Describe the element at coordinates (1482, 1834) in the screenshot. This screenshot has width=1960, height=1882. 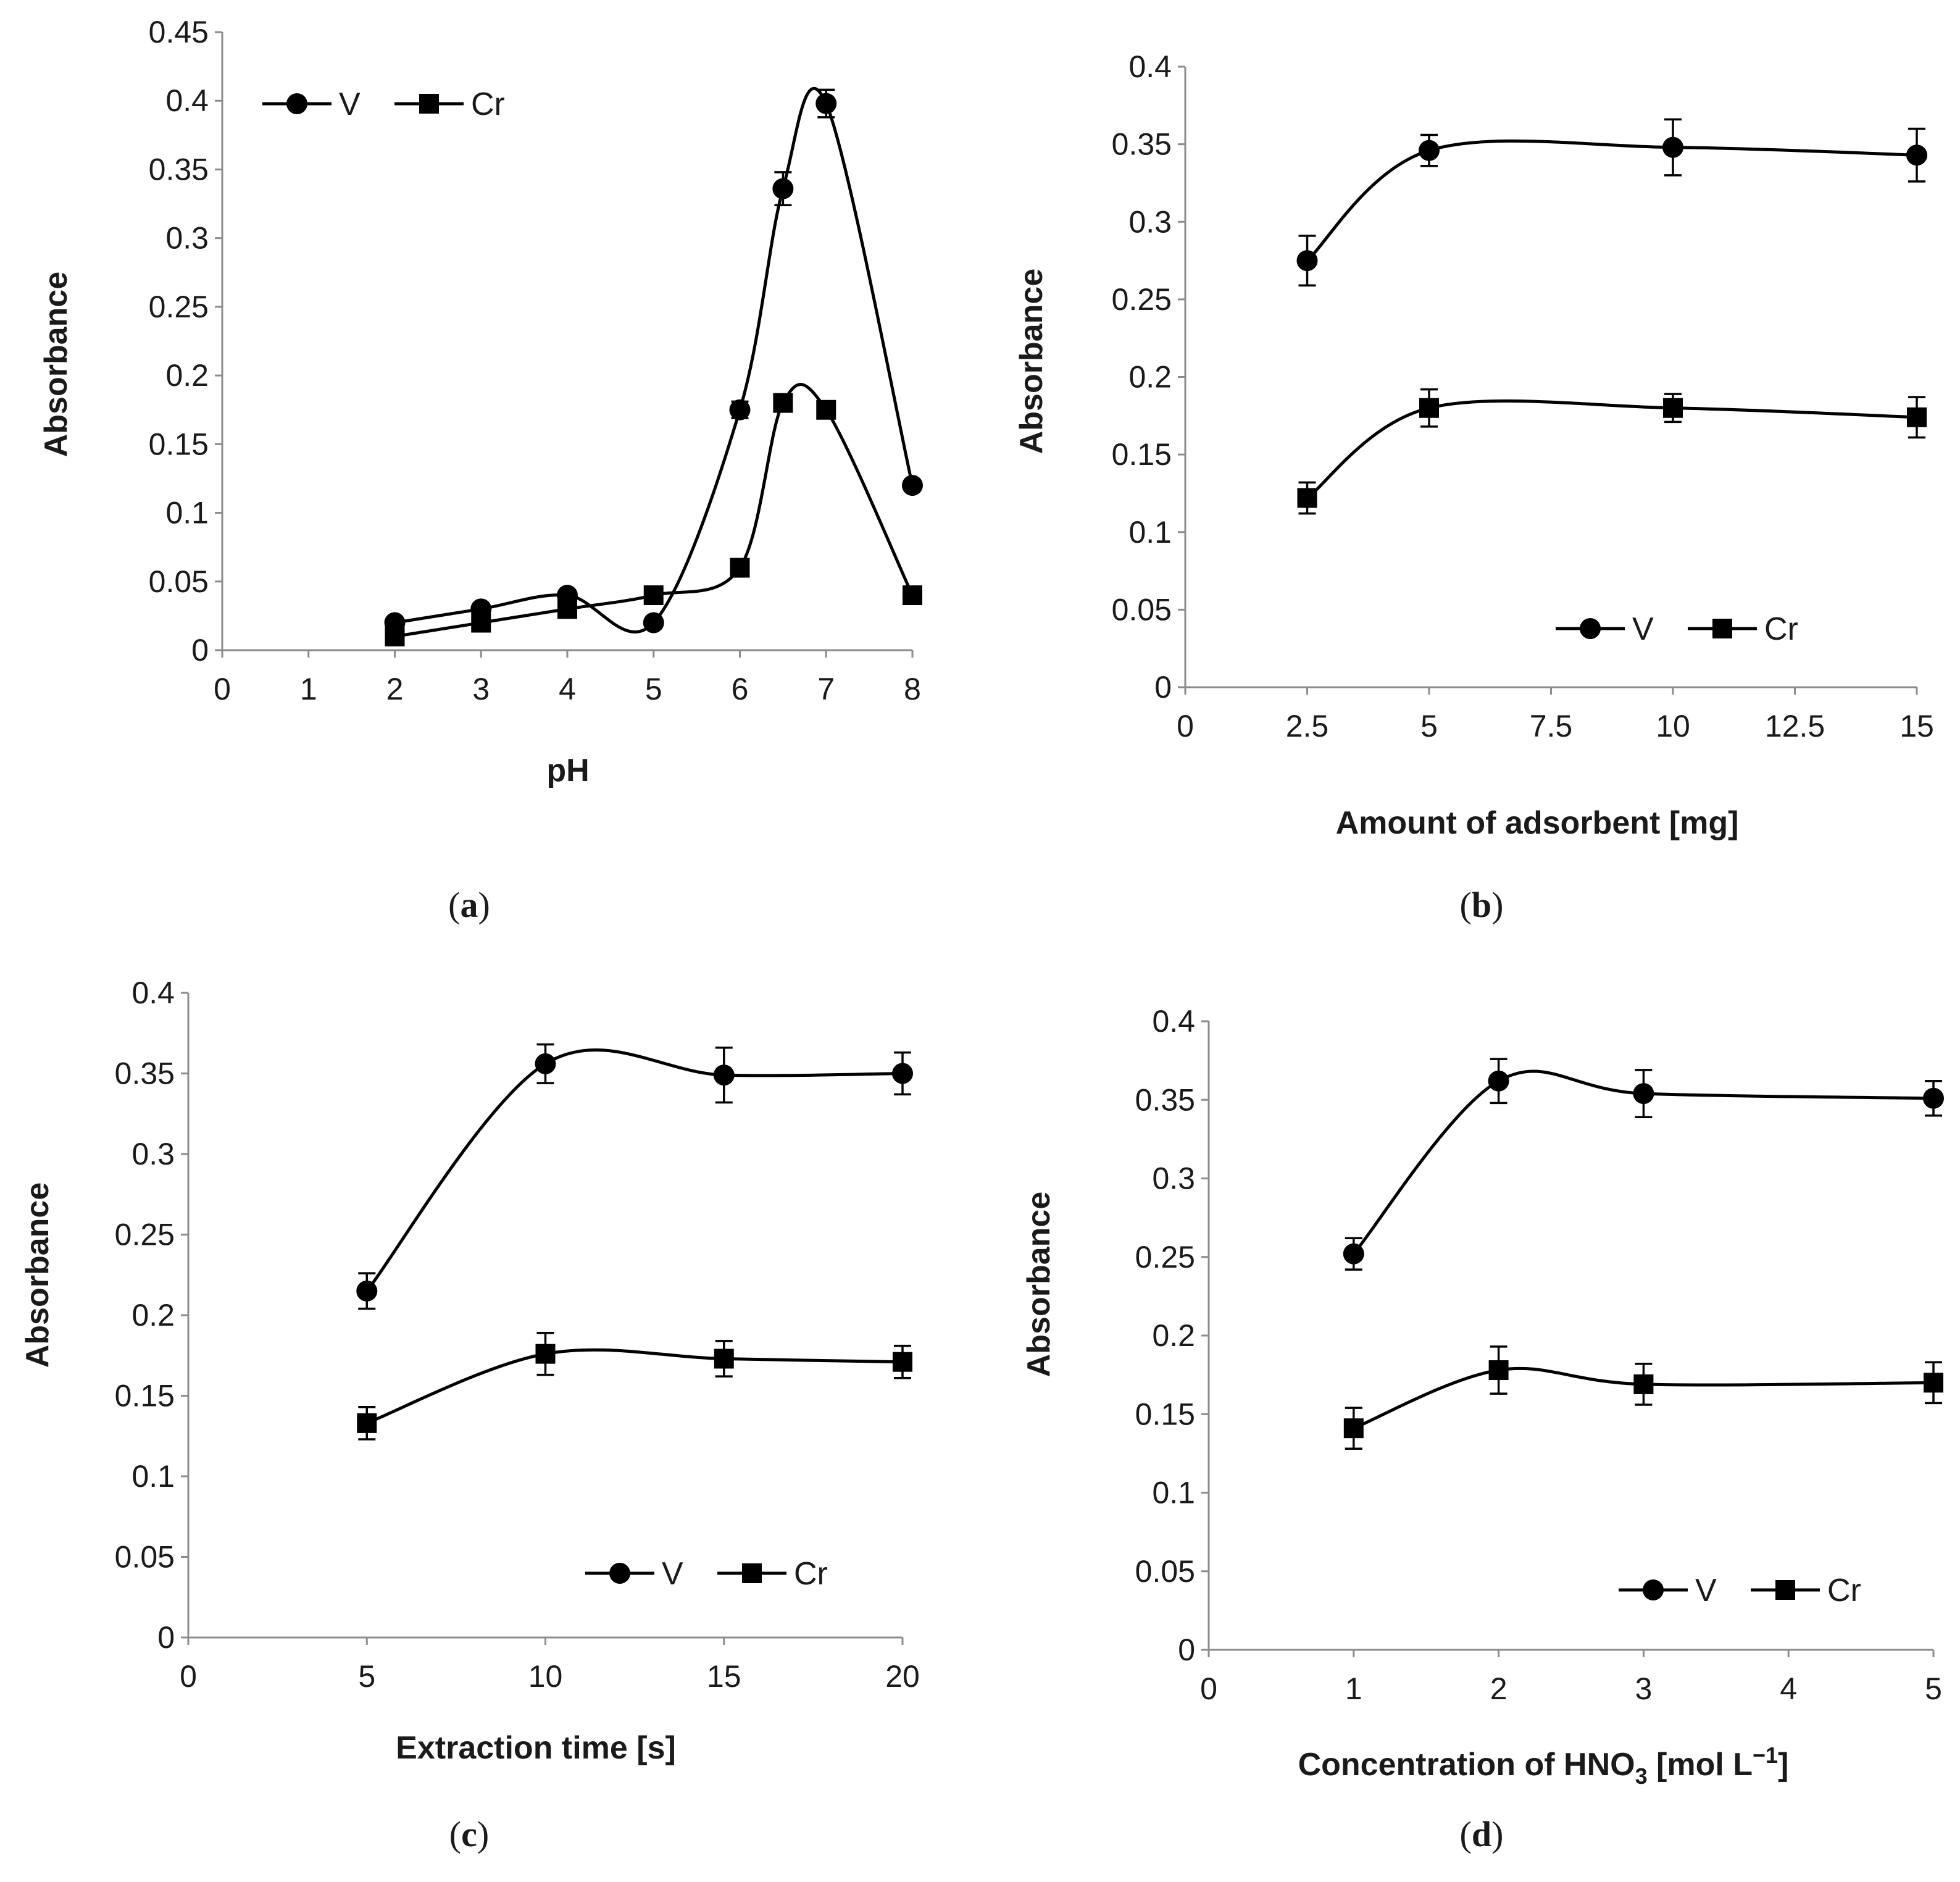
I see `panel-d-label: (d)` at that location.